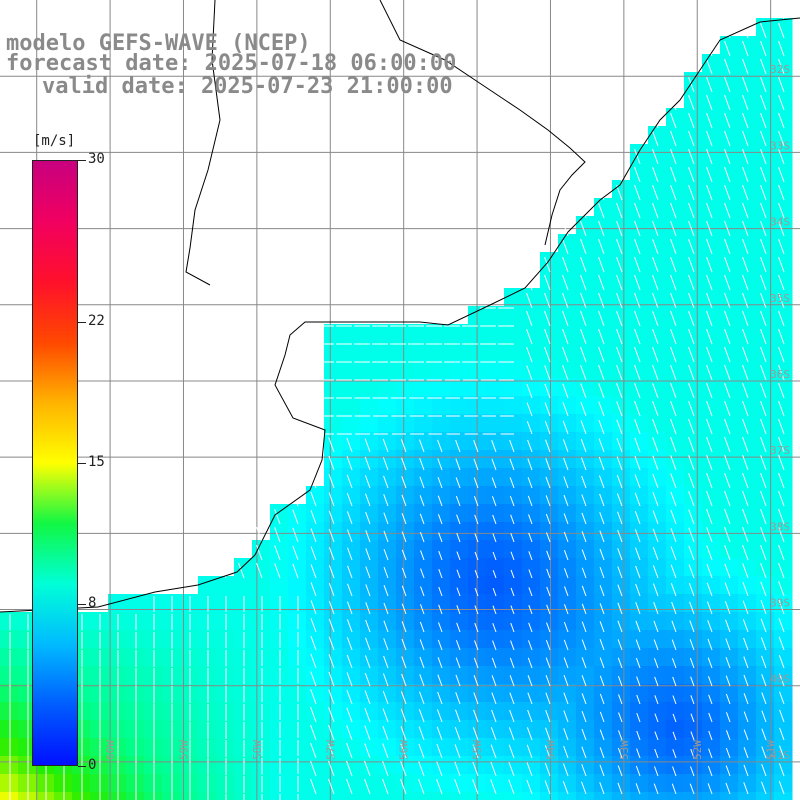  What do you see at coordinates (247, 86) in the screenshot?
I see `valid-date: valid date: 2025-07-23 21:00:00` at bounding box center [247, 86].